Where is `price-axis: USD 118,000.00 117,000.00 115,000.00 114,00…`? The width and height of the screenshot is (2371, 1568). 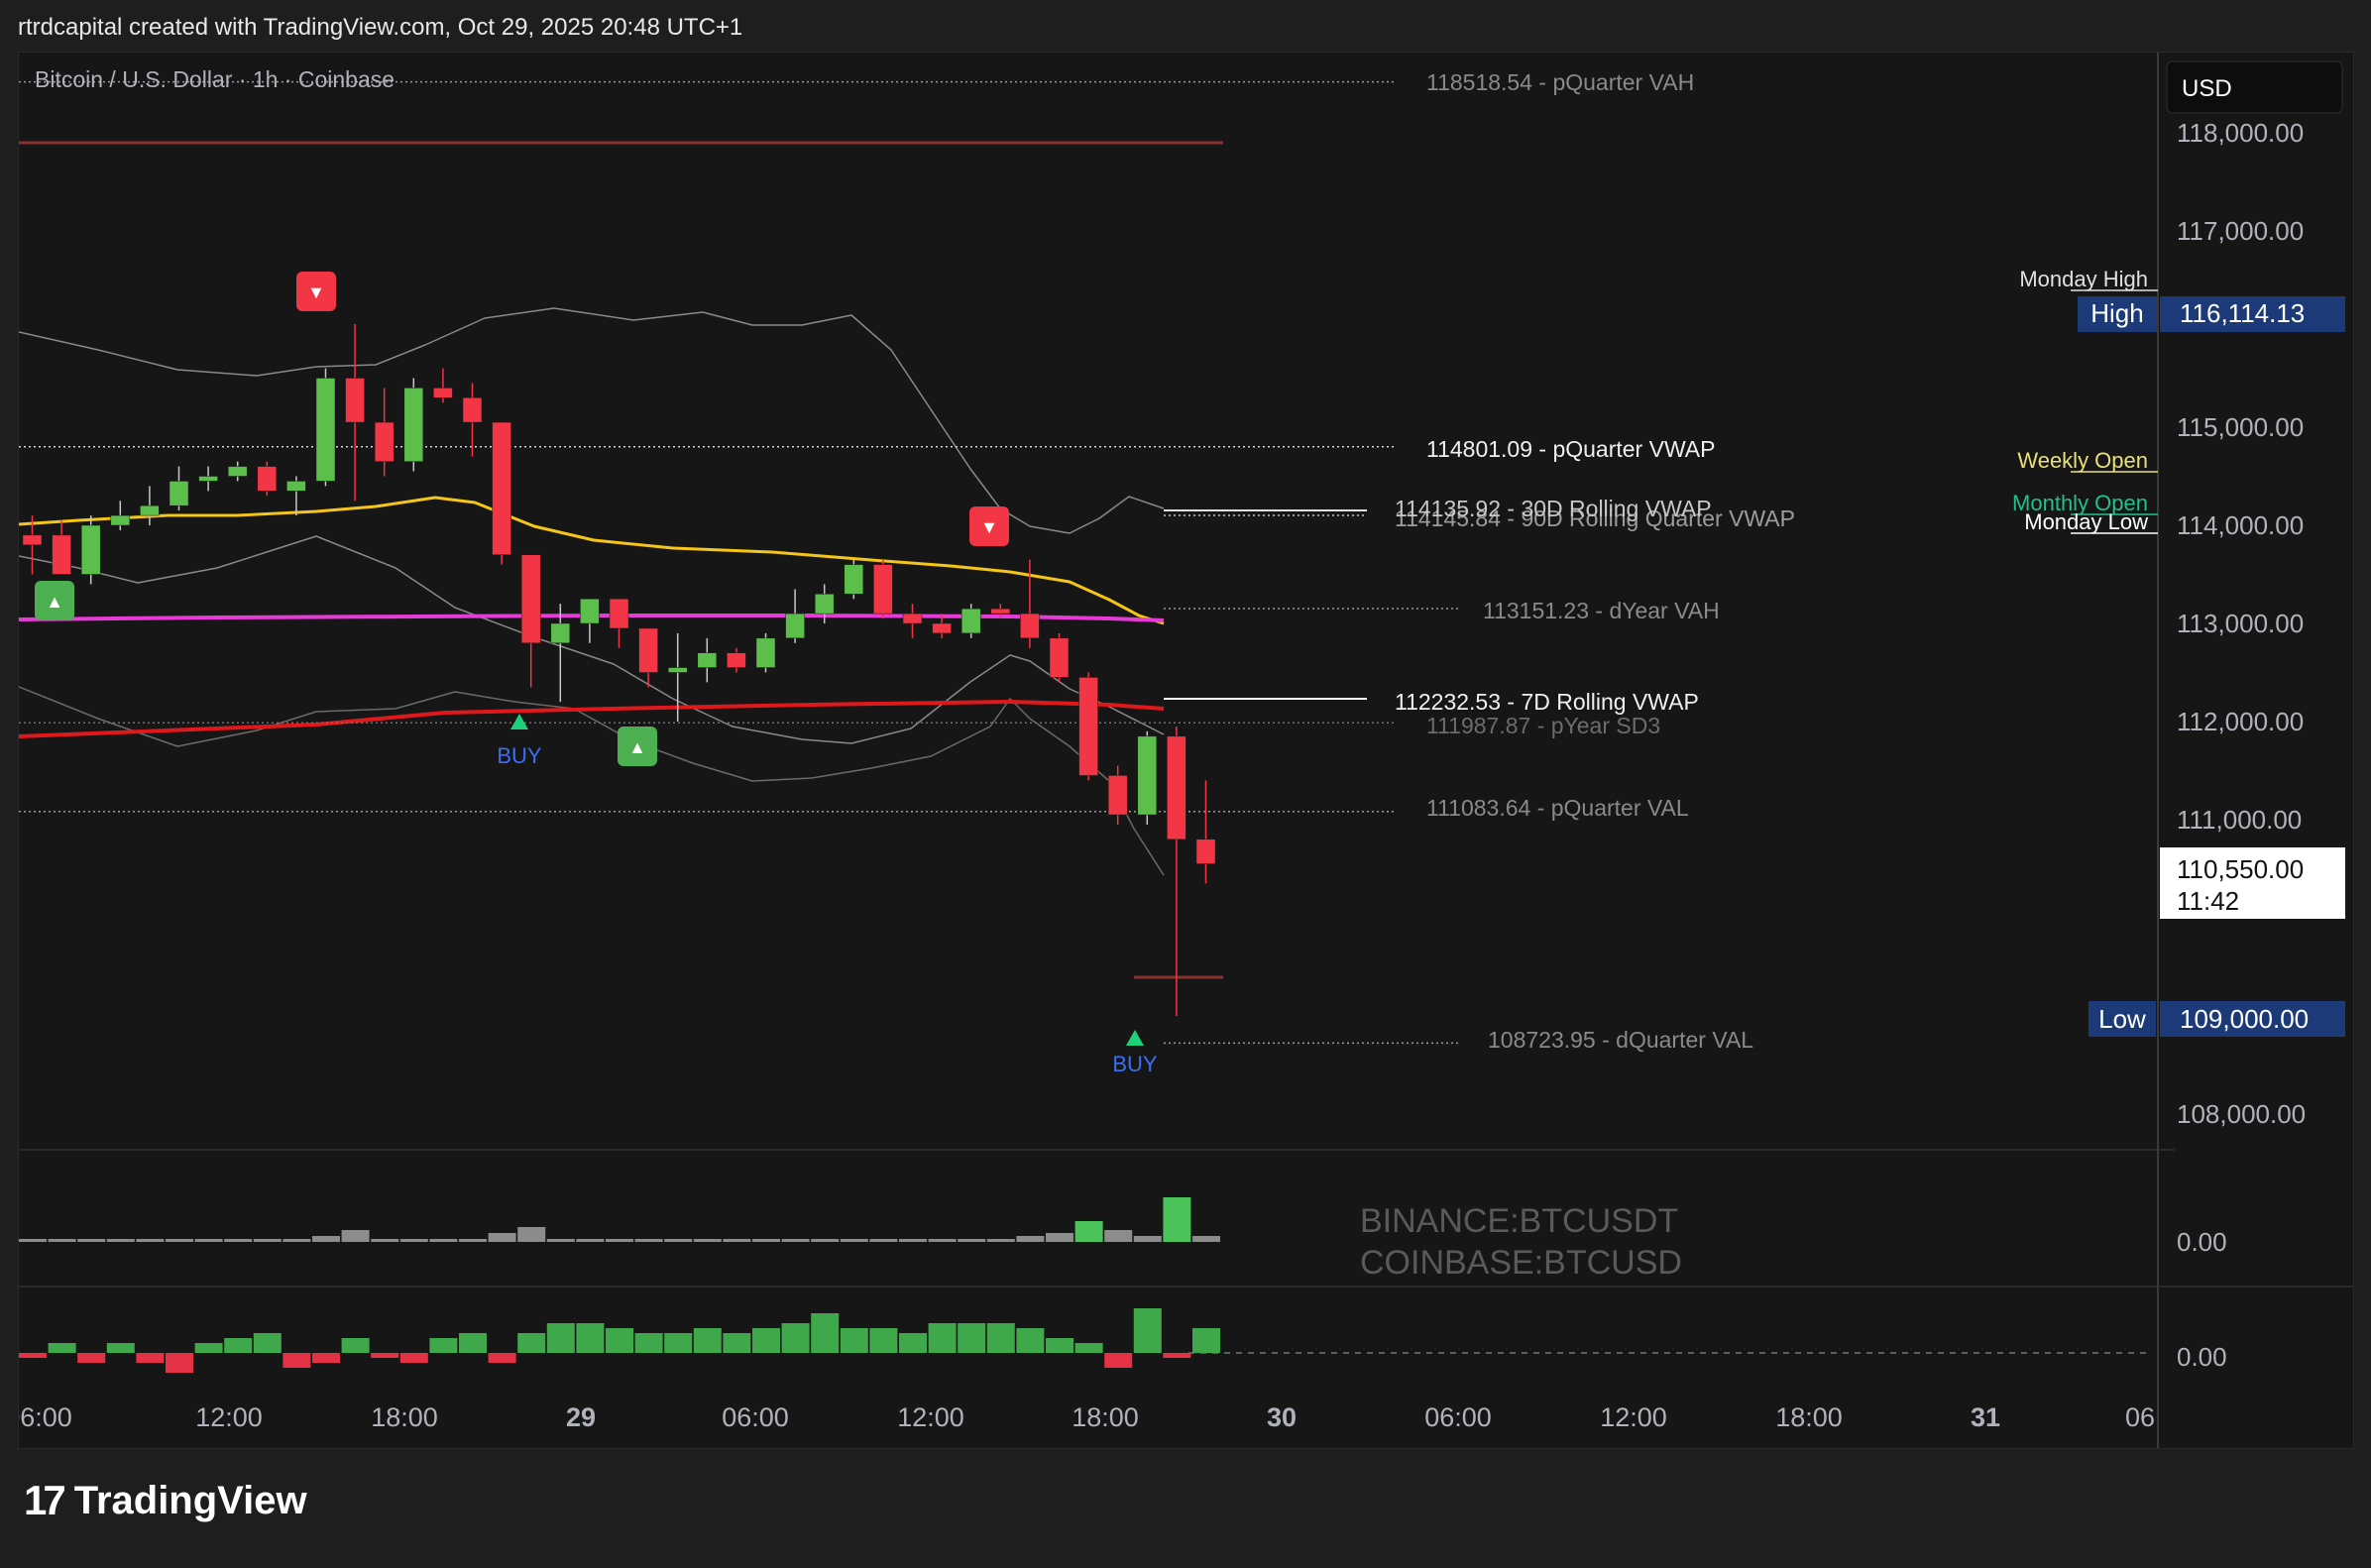
price-axis: USD 118,000.00 117,000.00 115,000.00 114,00… is located at coordinates (2211, 716).